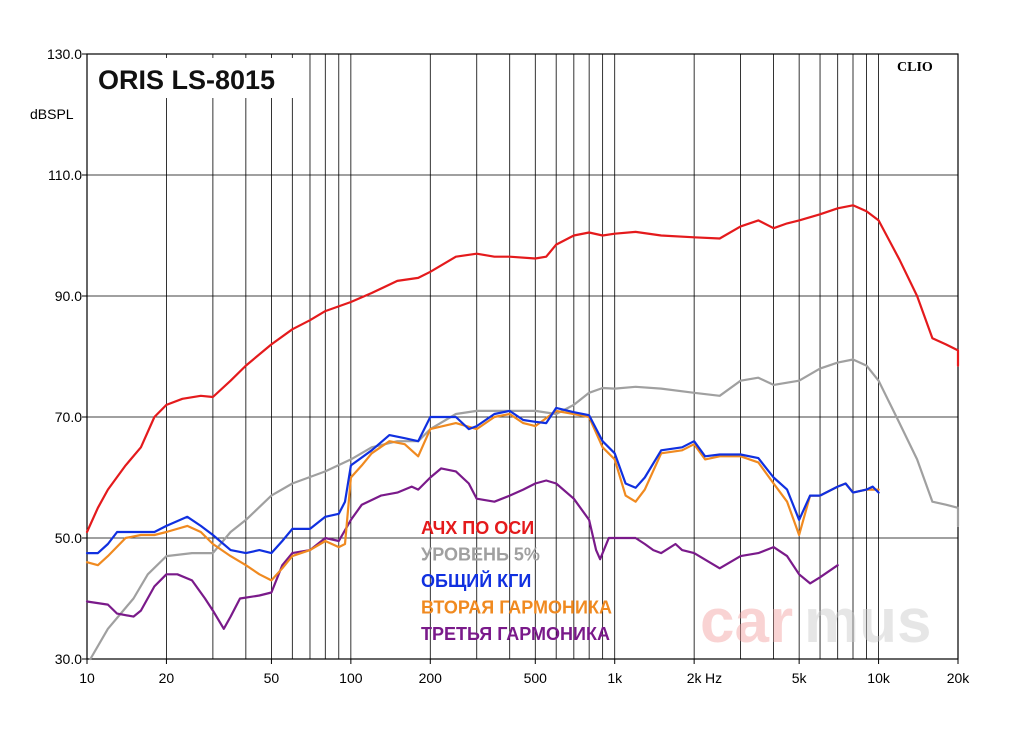  Describe the element at coordinates (68, 296) in the screenshot. I see `y-tick-label: 90.0` at that location.